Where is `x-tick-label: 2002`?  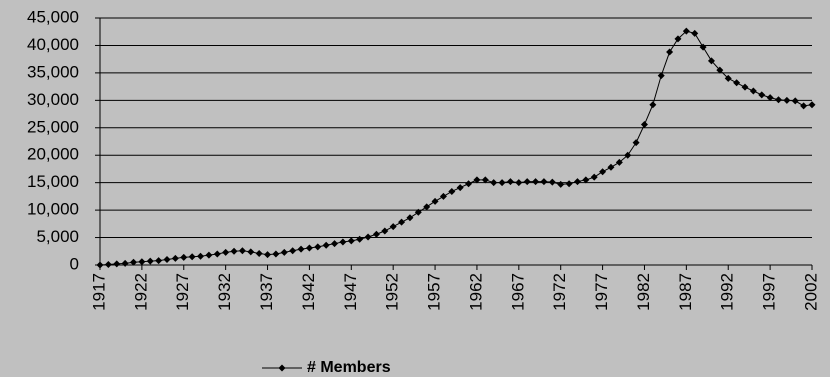 x-tick-label: 2002 is located at coordinates (810, 292).